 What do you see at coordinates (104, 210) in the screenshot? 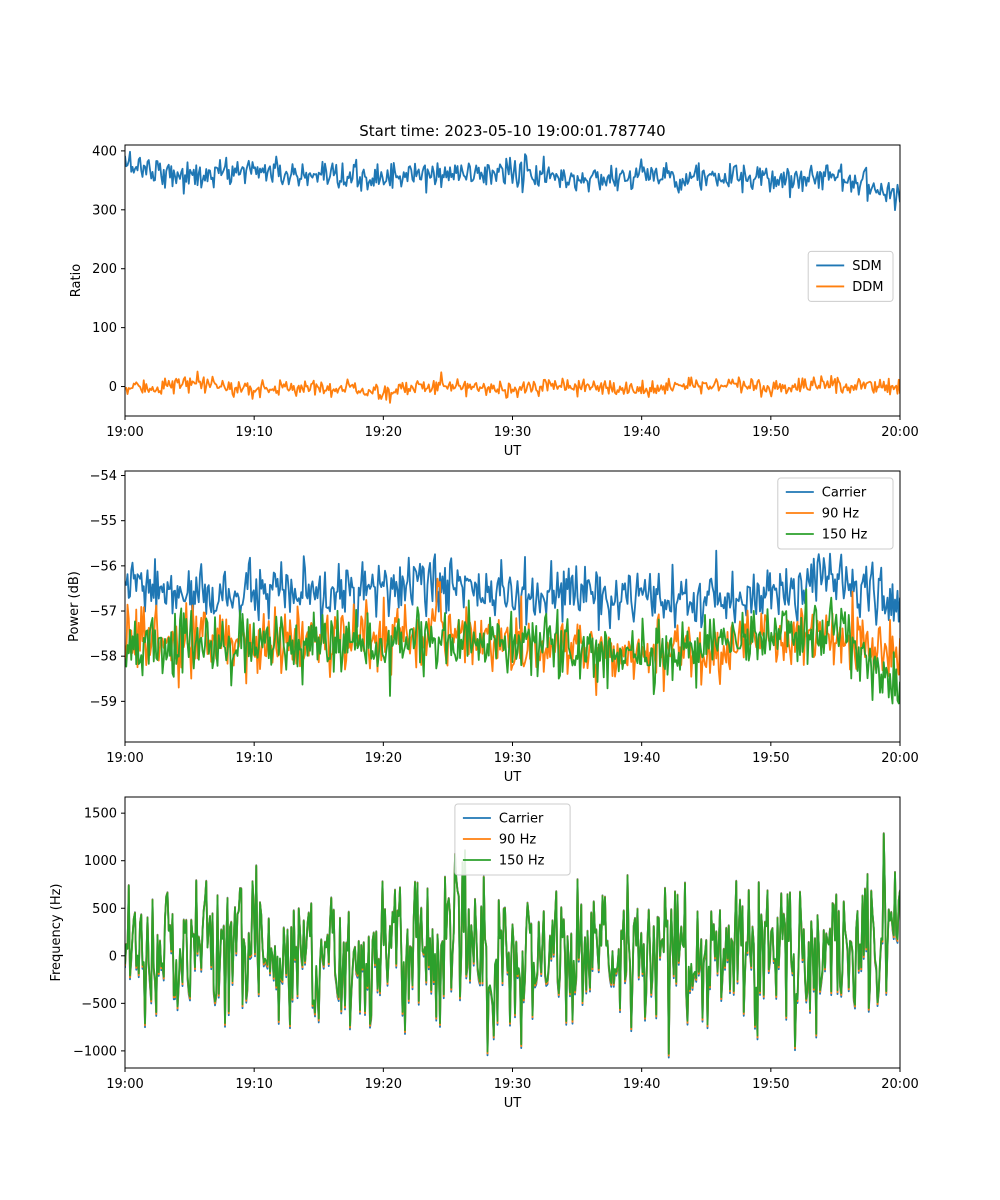
I see `y-tick-label: 300` at bounding box center [104, 210].